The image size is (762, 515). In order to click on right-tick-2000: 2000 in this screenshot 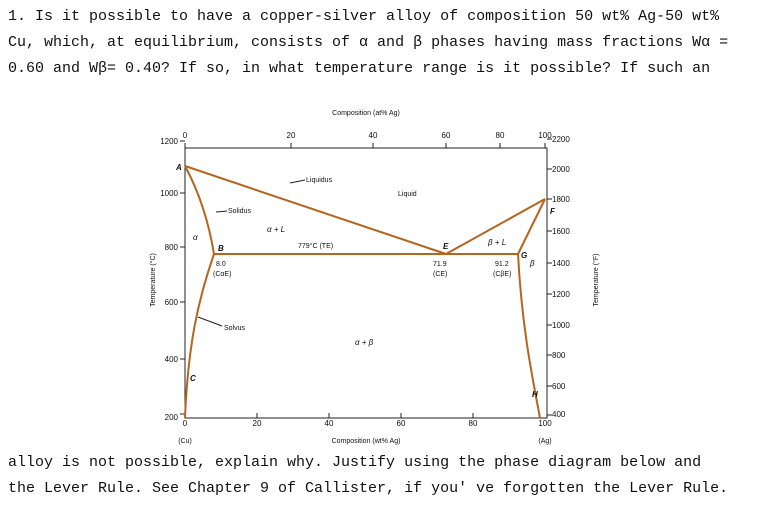, I will do `click(561, 169)`.